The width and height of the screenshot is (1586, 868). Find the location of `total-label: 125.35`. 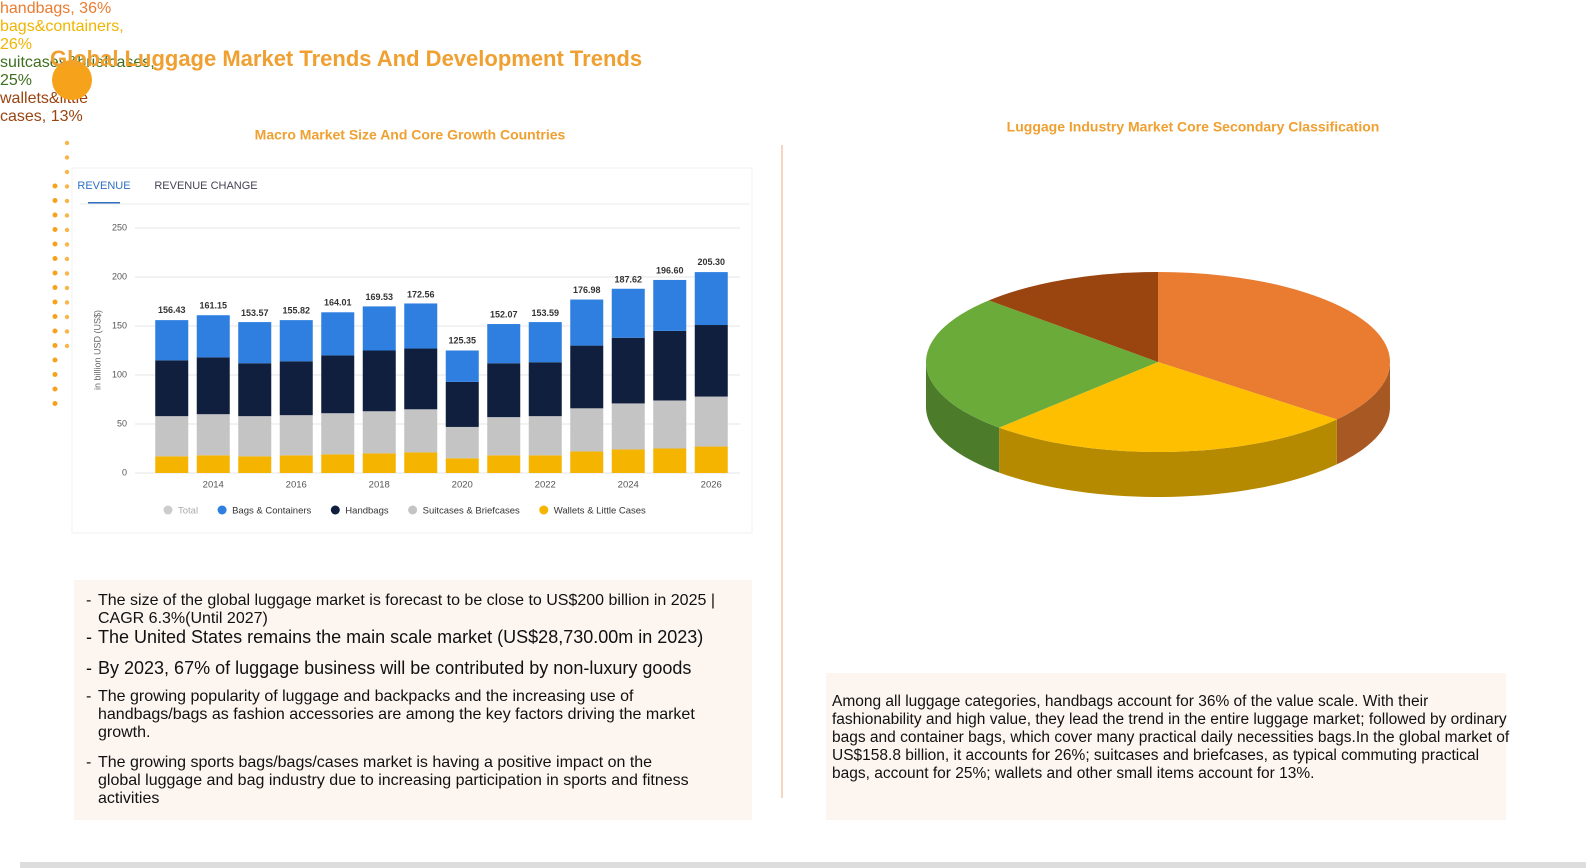

total-label: 125.35 is located at coordinates (462, 341).